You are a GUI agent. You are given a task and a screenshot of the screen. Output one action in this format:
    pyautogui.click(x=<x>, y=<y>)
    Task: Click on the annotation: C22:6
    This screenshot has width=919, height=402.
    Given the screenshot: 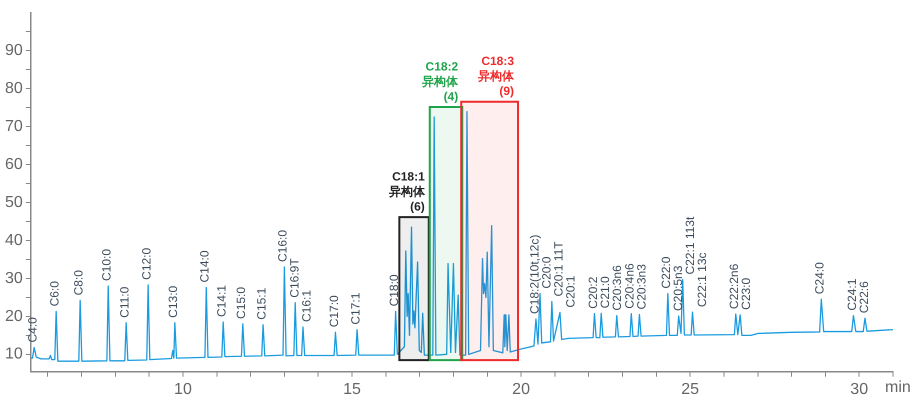 What is the action you would take?
    pyautogui.click(x=863, y=297)
    